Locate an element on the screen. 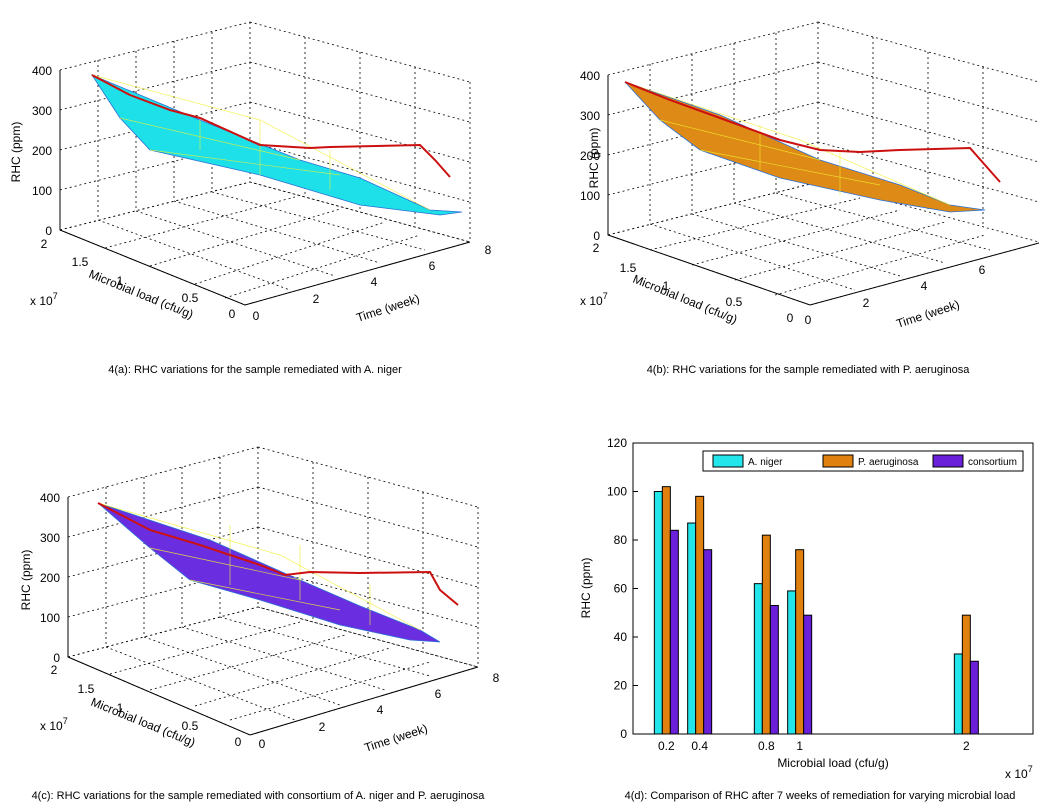  panel-d-xlabel: Microbial load (cfu/g) is located at coordinates (832, 763).